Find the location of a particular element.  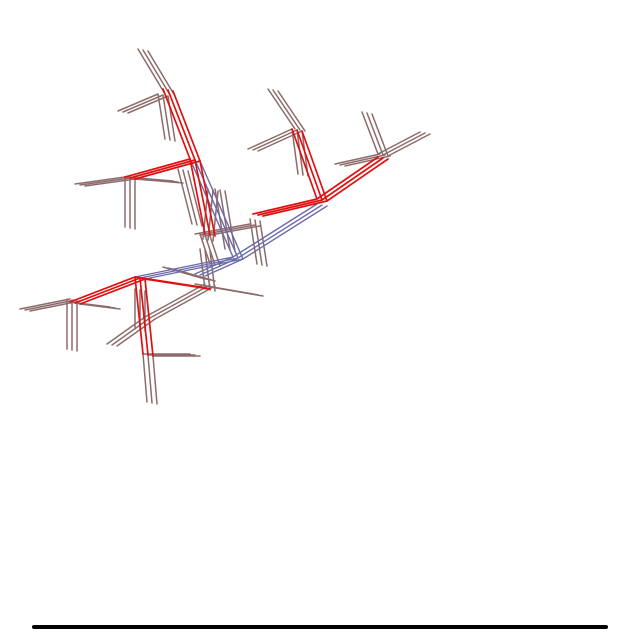

connector-lines is located at coordinates (231, 219).